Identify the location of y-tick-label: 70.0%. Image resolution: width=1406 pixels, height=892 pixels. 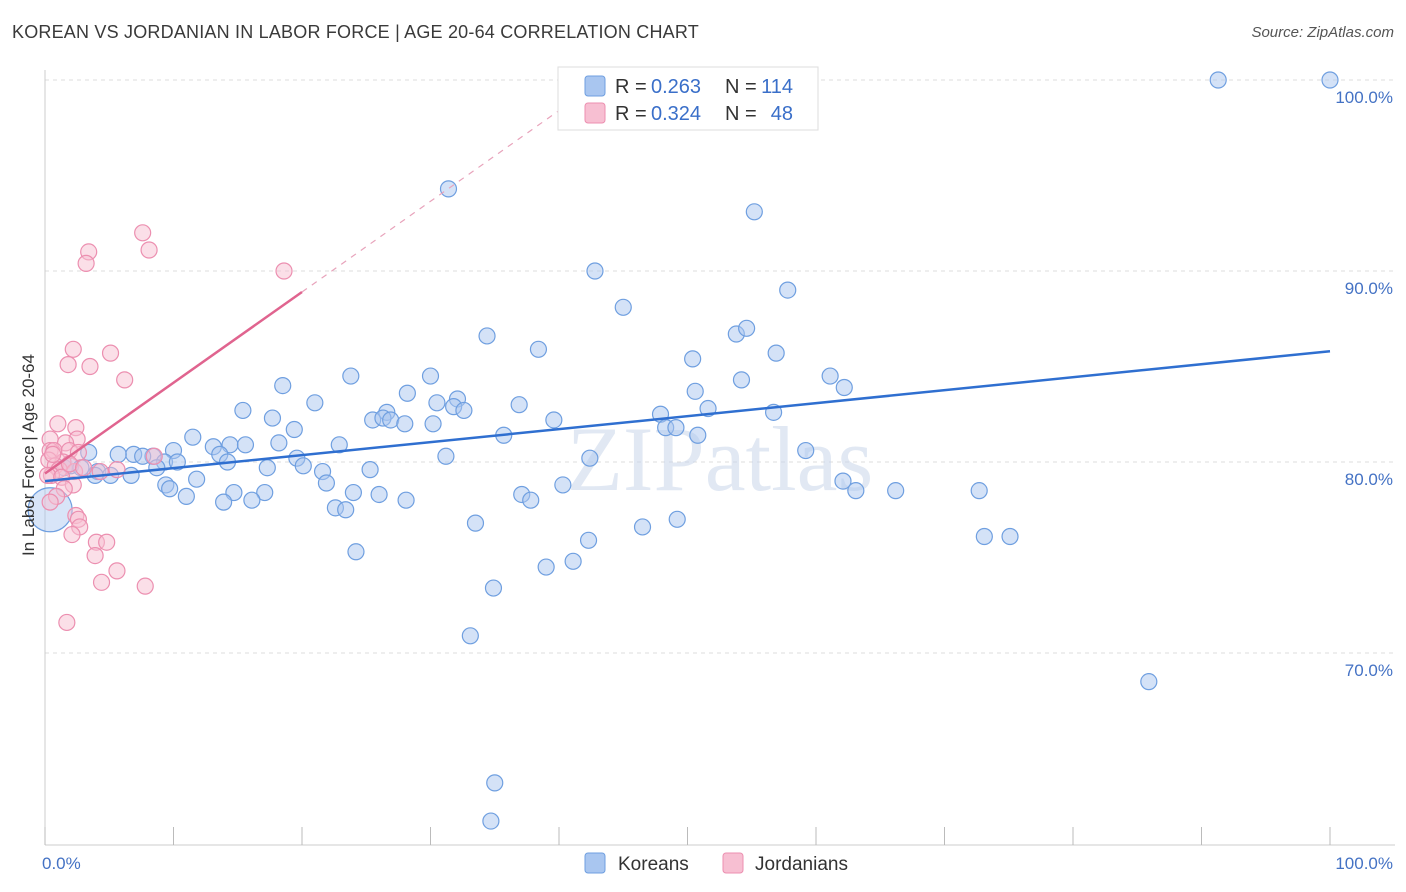
(1369, 670).